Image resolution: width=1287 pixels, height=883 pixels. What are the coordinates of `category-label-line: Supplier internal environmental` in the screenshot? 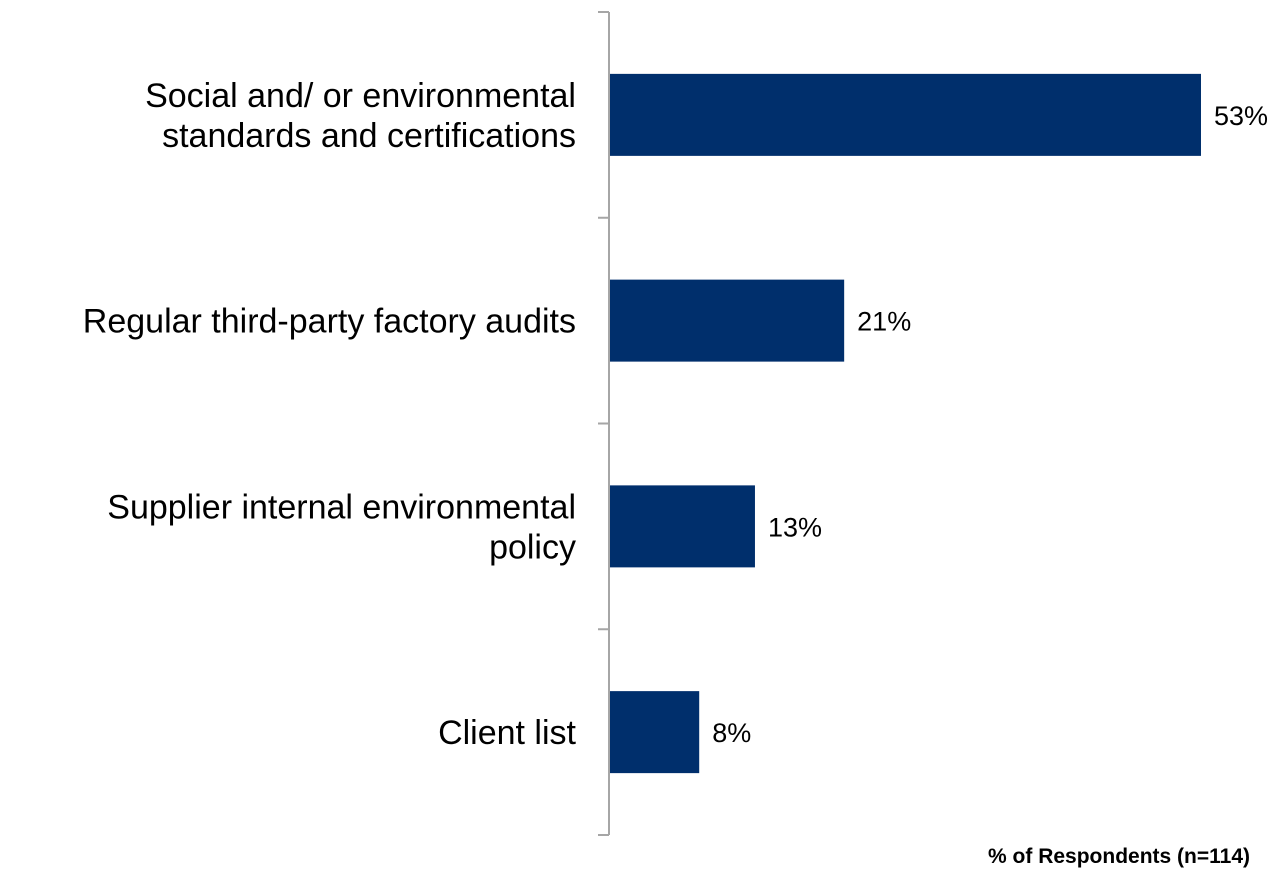 It's located at (341, 507).